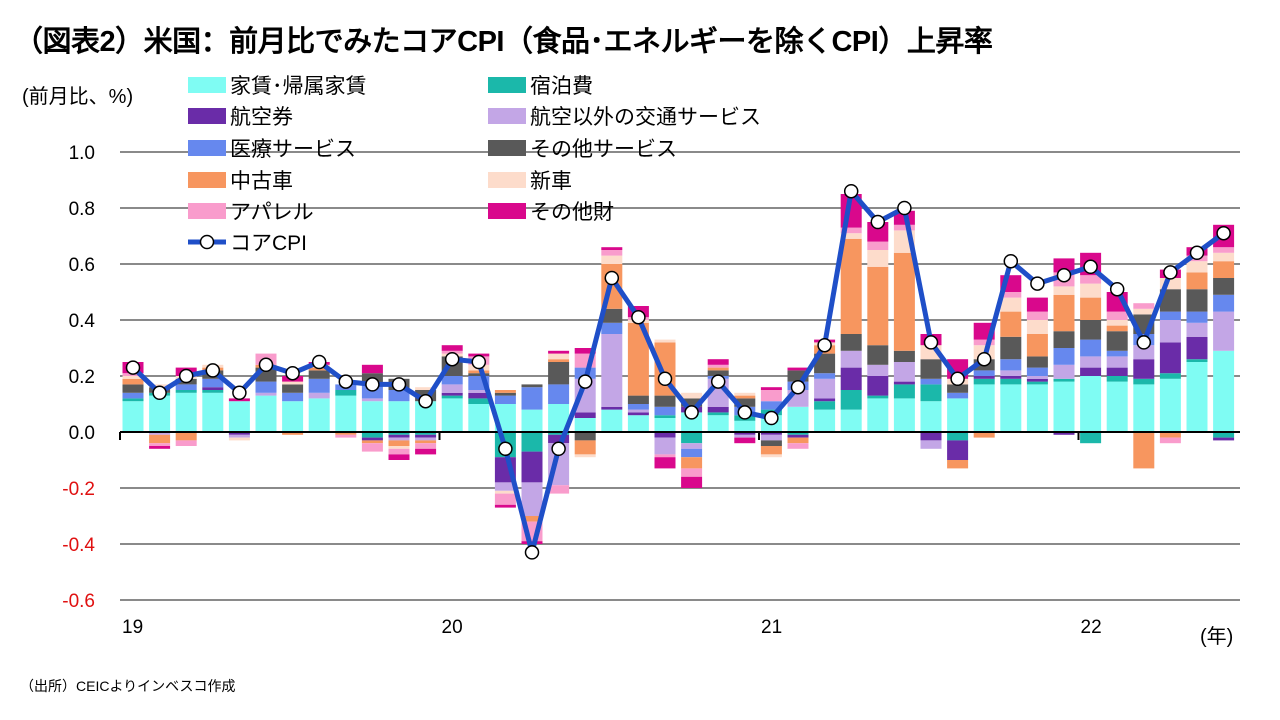  Describe the element at coordinates (551, 212) in the screenshot. I see `legend-item: その他財` at that location.